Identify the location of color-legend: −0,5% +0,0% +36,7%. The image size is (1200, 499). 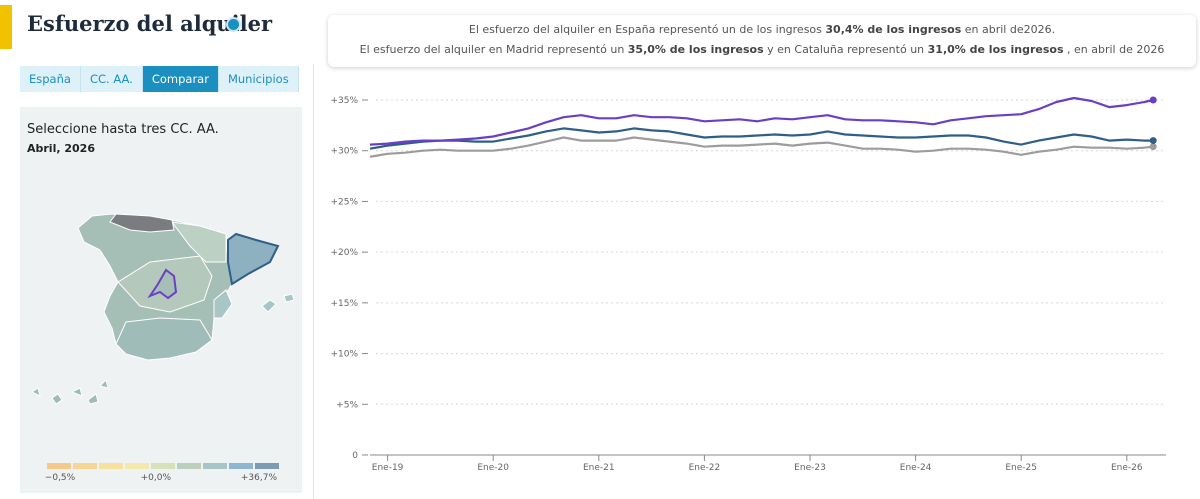
(162, 473).